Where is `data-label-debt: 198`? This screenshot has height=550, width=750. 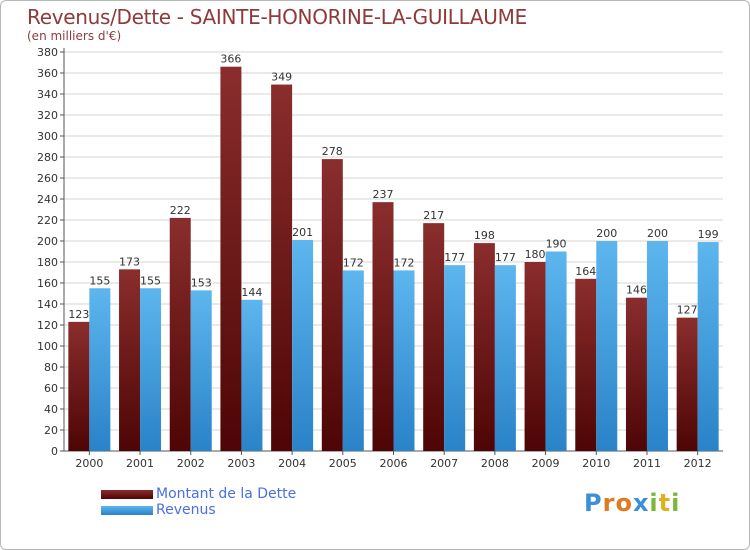
data-label-debt: 198 is located at coordinates (484, 235).